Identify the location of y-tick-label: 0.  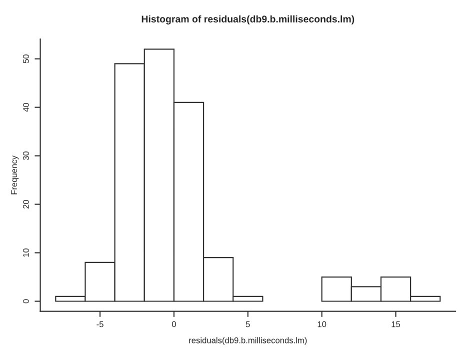
(26, 301).